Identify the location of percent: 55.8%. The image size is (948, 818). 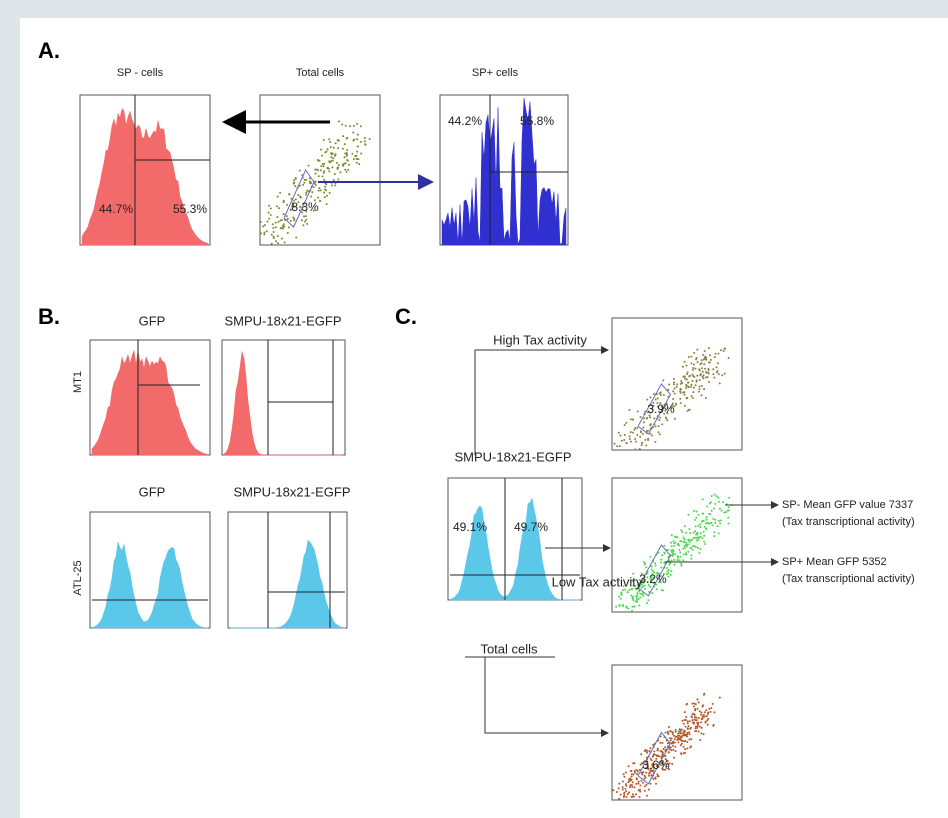
(537, 121).